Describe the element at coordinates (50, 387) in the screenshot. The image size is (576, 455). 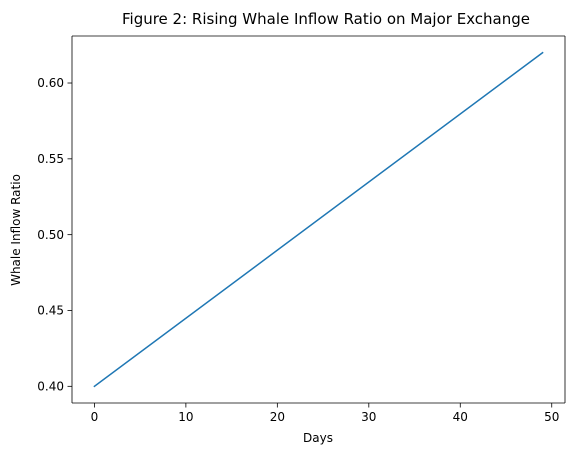
I see `y-tick-label-0: 0.40` at that location.